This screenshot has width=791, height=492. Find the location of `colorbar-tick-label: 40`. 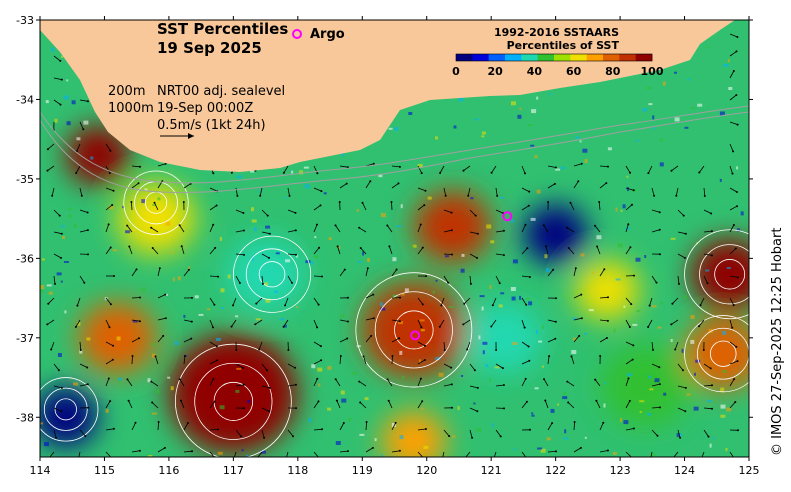

colorbar-tick-label: 40 is located at coordinates (535, 71).